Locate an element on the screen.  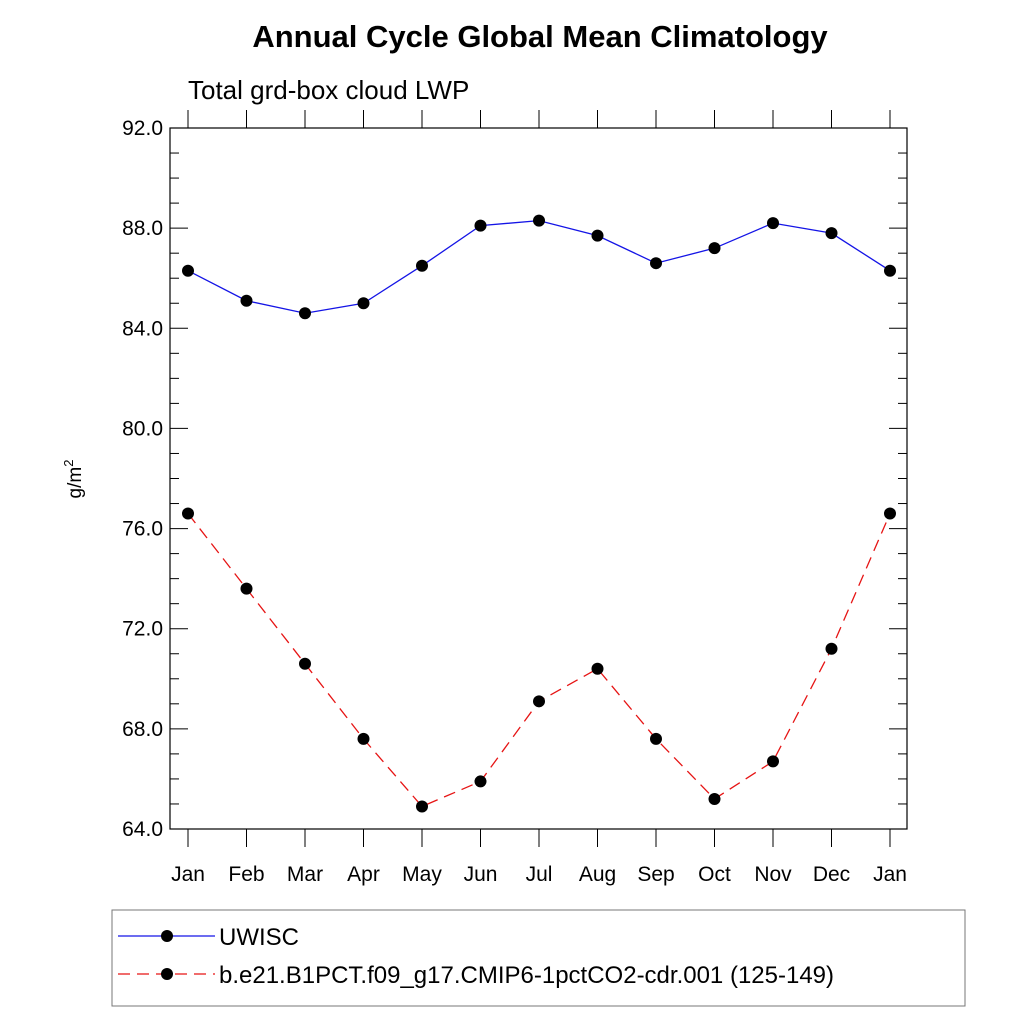
chart-title: Annual Cycle Global Mean Climatology is located at coordinates (540, 36).